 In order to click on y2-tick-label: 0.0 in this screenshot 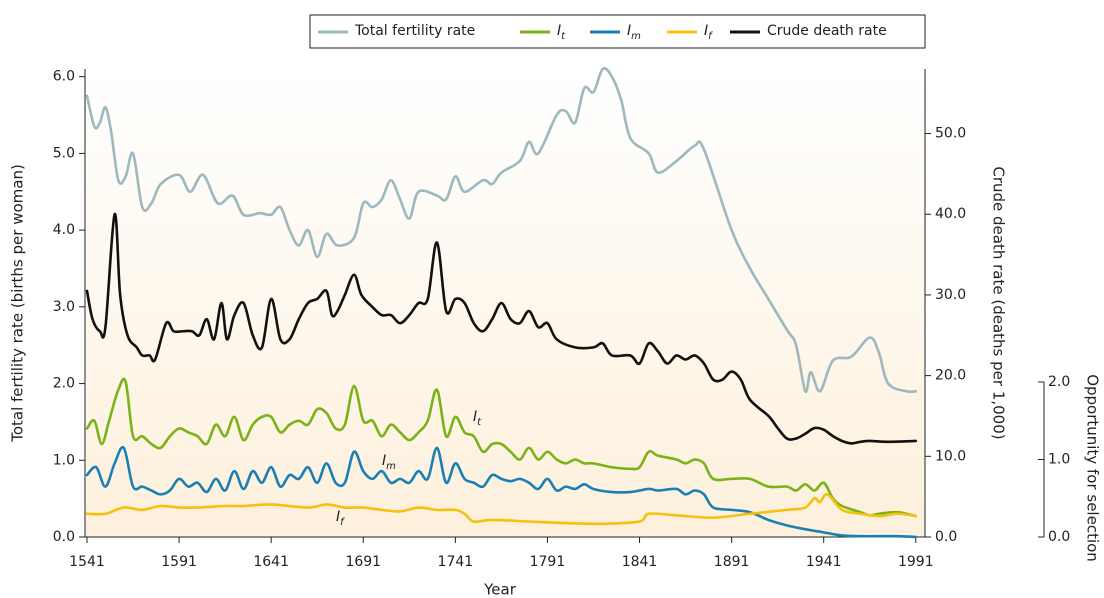, I will do `click(946, 537)`.